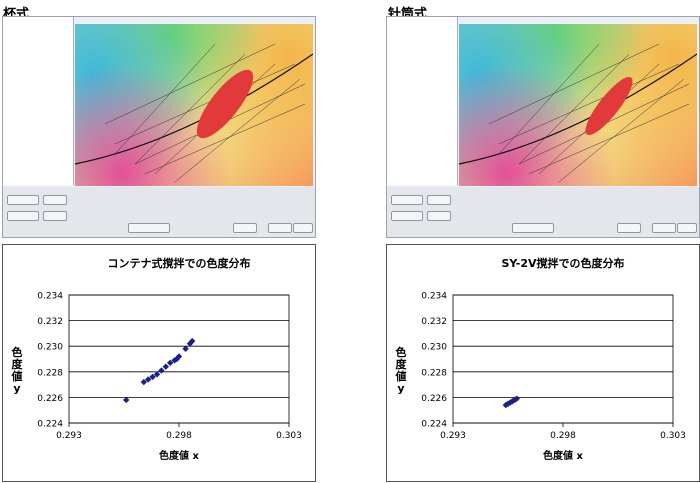 The image size is (700, 483). What do you see at coordinates (562, 263) in the screenshot?
I see `chart-title: SY-2V撹拌での色度分布` at bounding box center [562, 263].